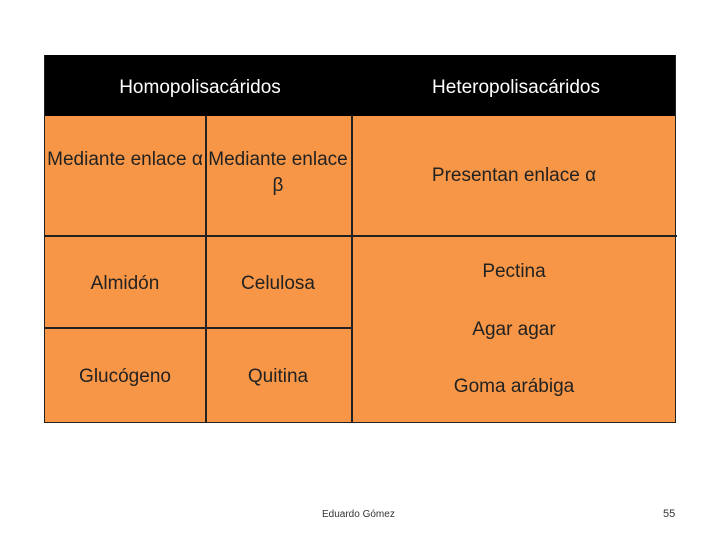 The width and height of the screenshot is (720, 540). What do you see at coordinates (514, 175) in the screenshot?
I see `cell-presentan-enlace-alfa: Presentan enlace α` at bounding box center [514, 175].